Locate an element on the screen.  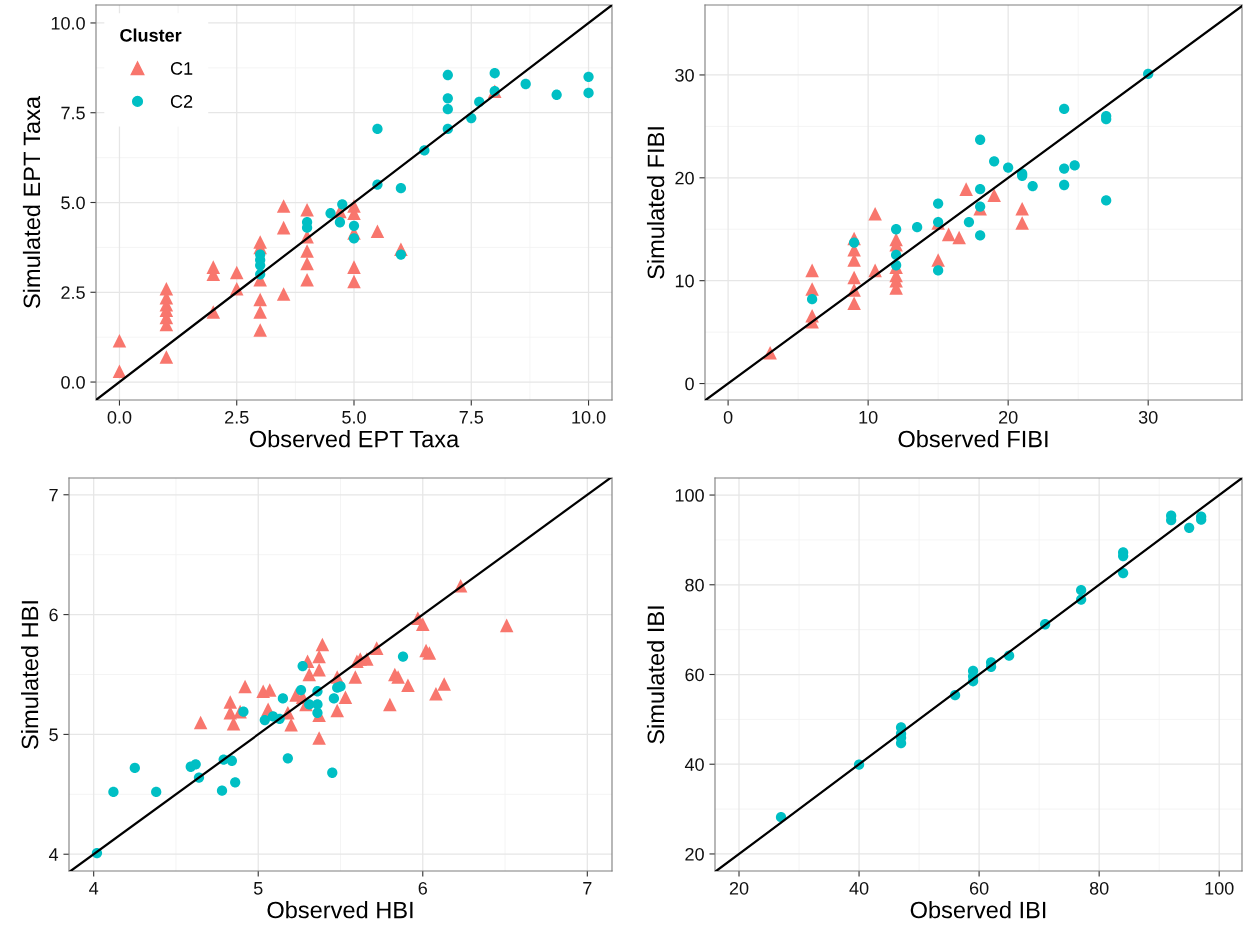
y-tick-label: 80 is located at coordinates (694, 585).